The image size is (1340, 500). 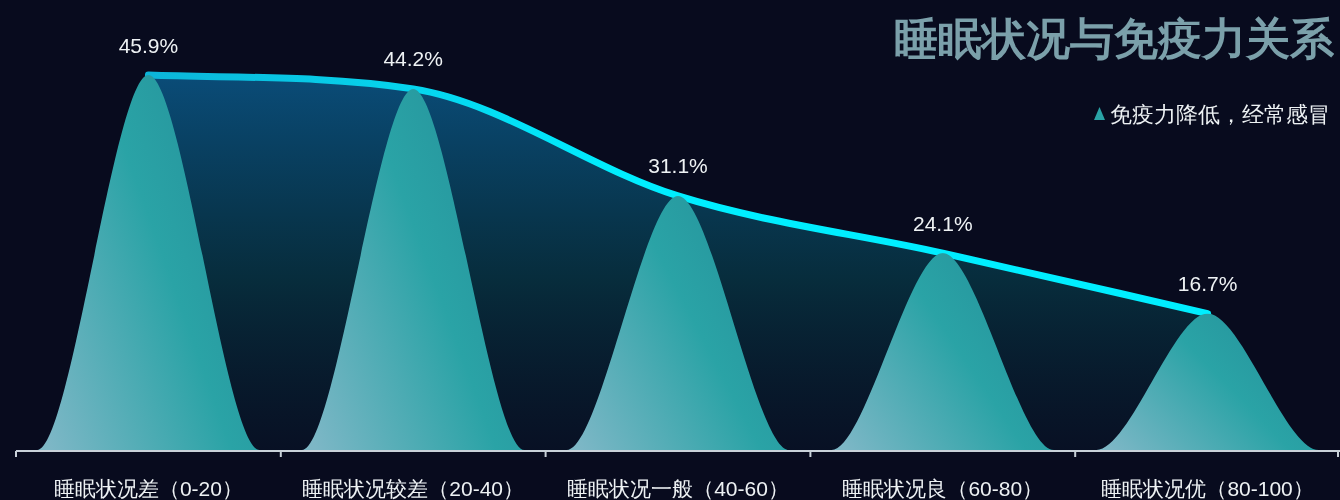 I want to click on data-label: 45.9%, so click(x=148, y=45).